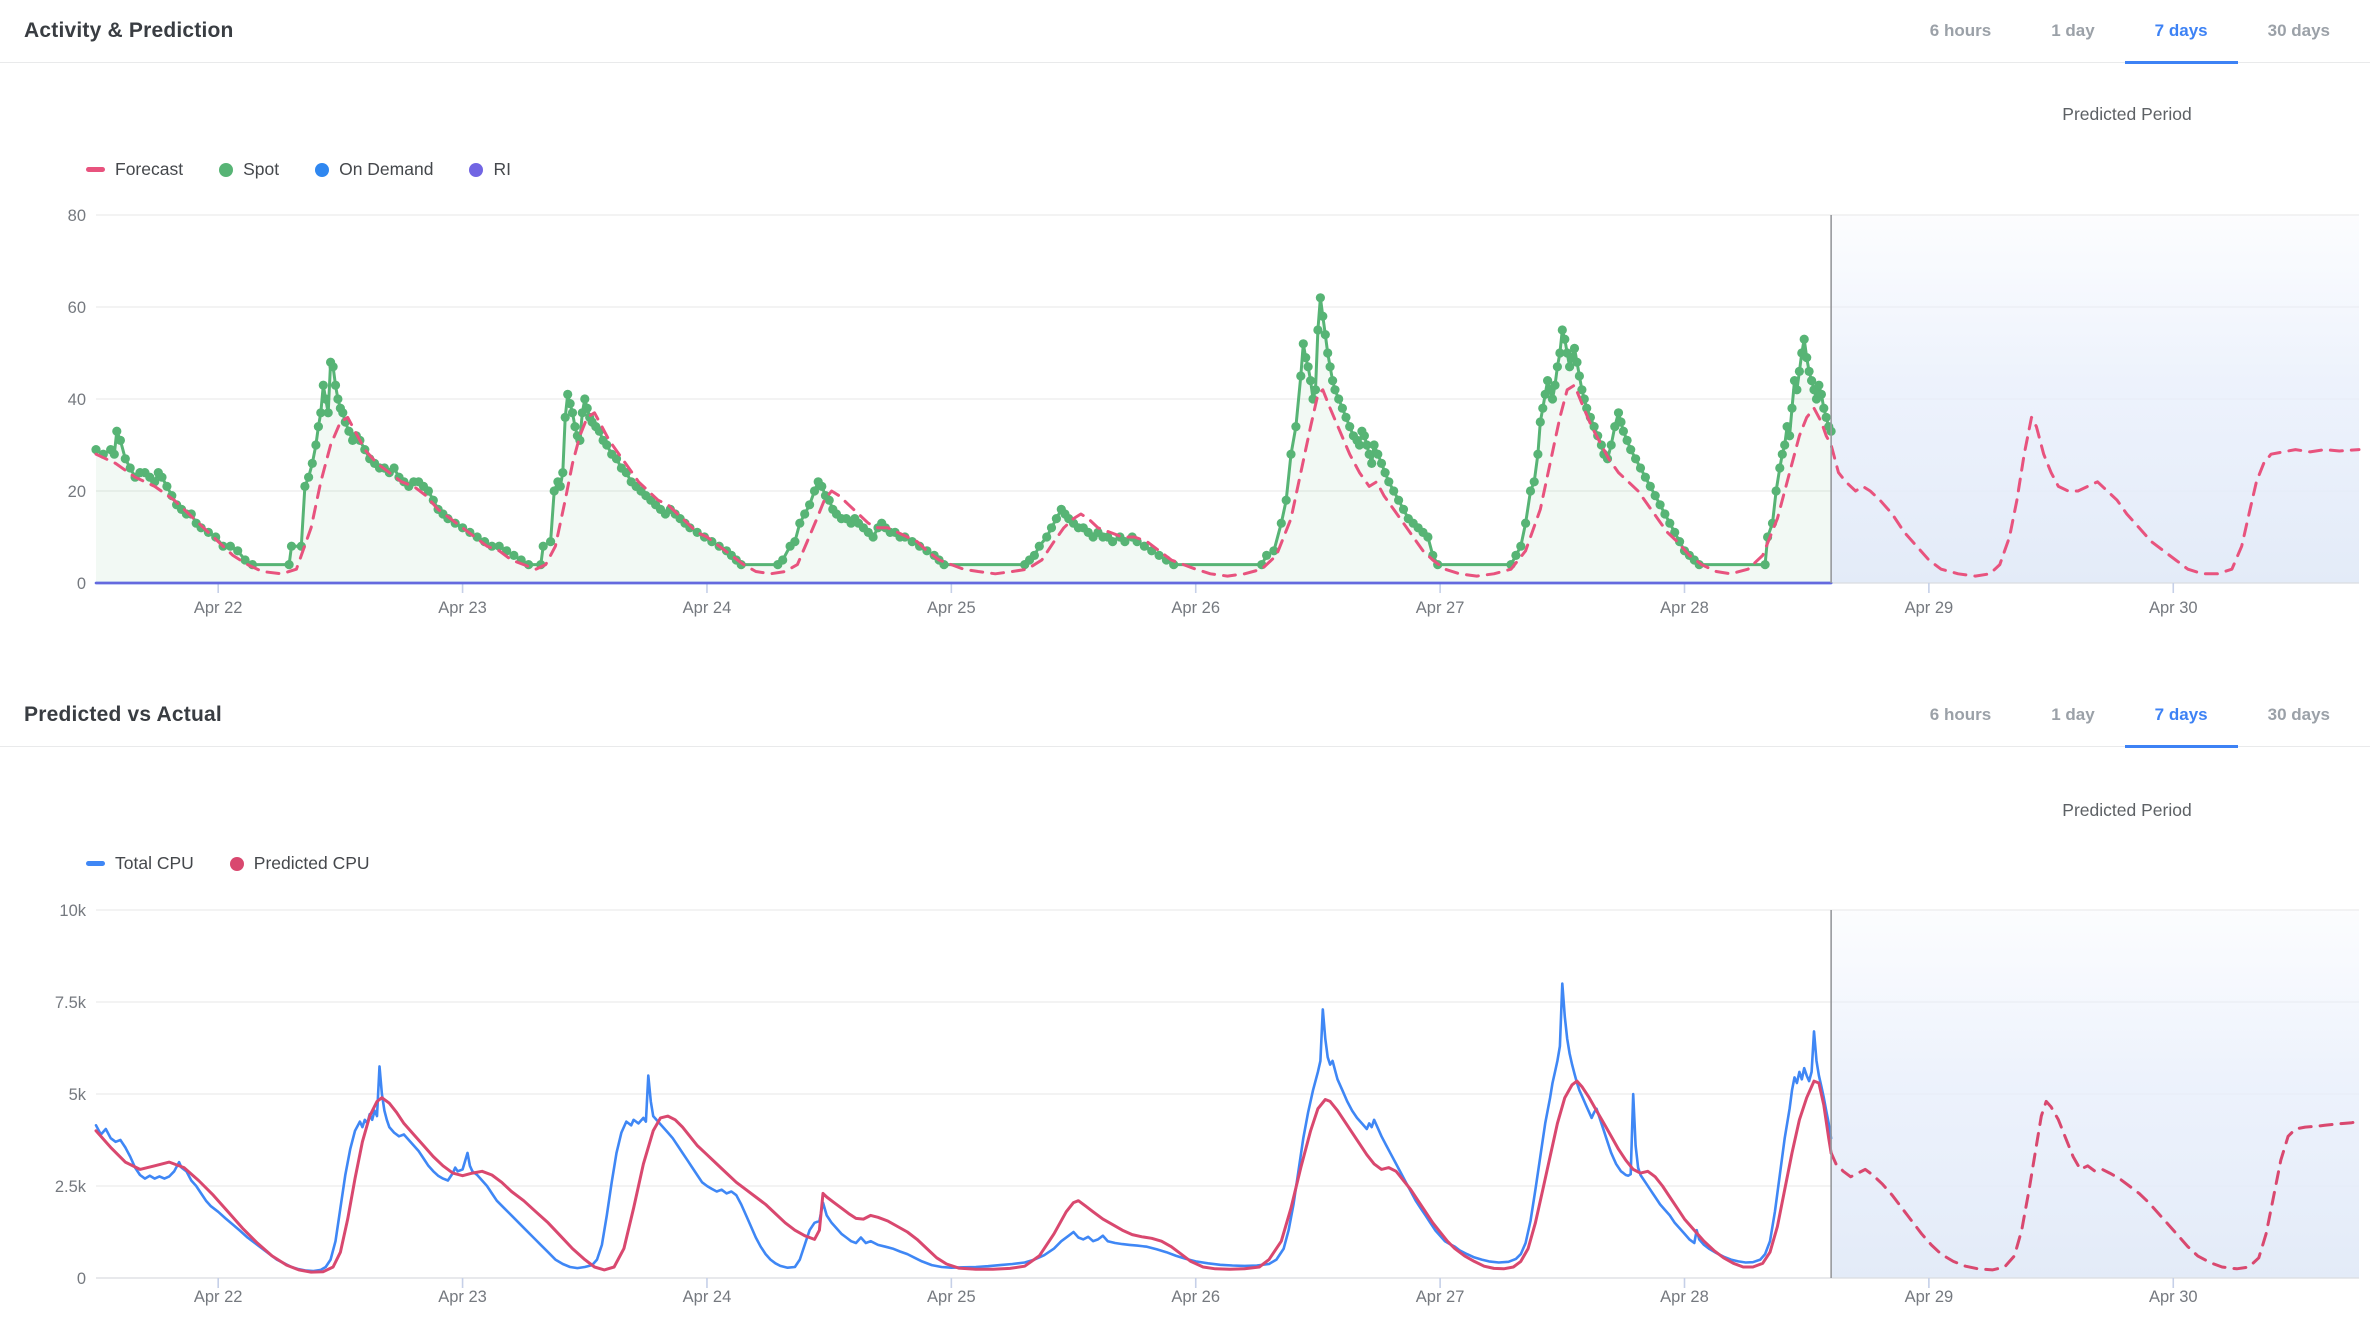 The width and height of the screenshot is (2370, 1328). I want to click on panel-title-activity: Activity & Prediction, so click(129, 30).